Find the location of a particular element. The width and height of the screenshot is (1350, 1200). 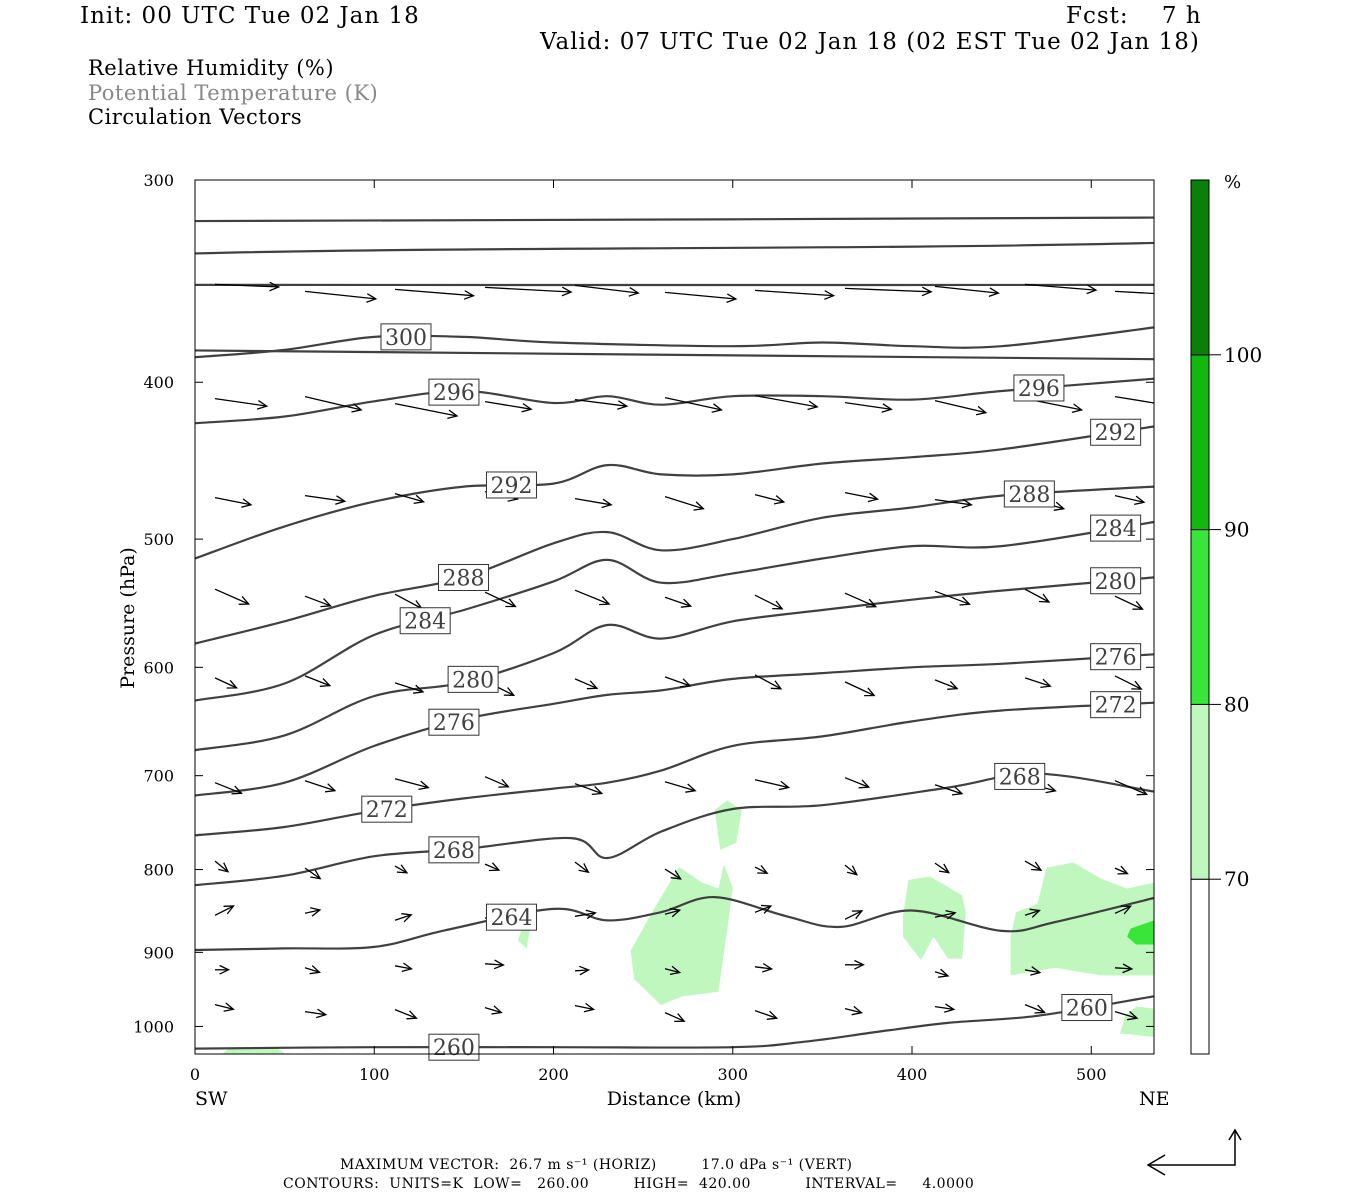

x-axis-title: Distance (km) is located at coordinates (674, 1099).